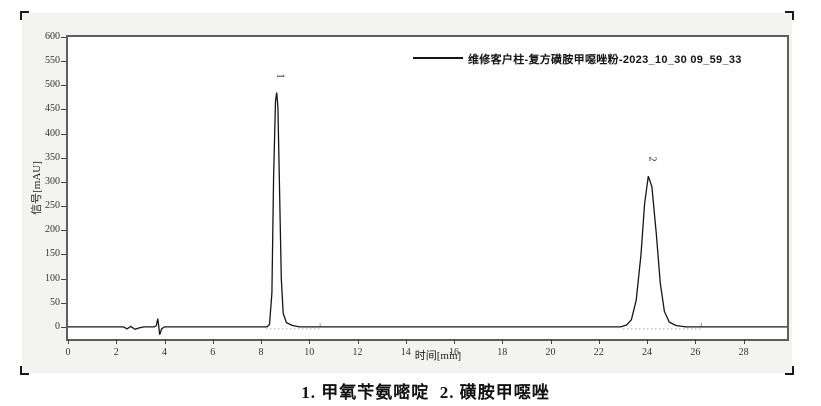  What do you see at coordinates (52, 254) in the screenshot?
I see `y-tick-label: 150` at bounding box center [52, 254].